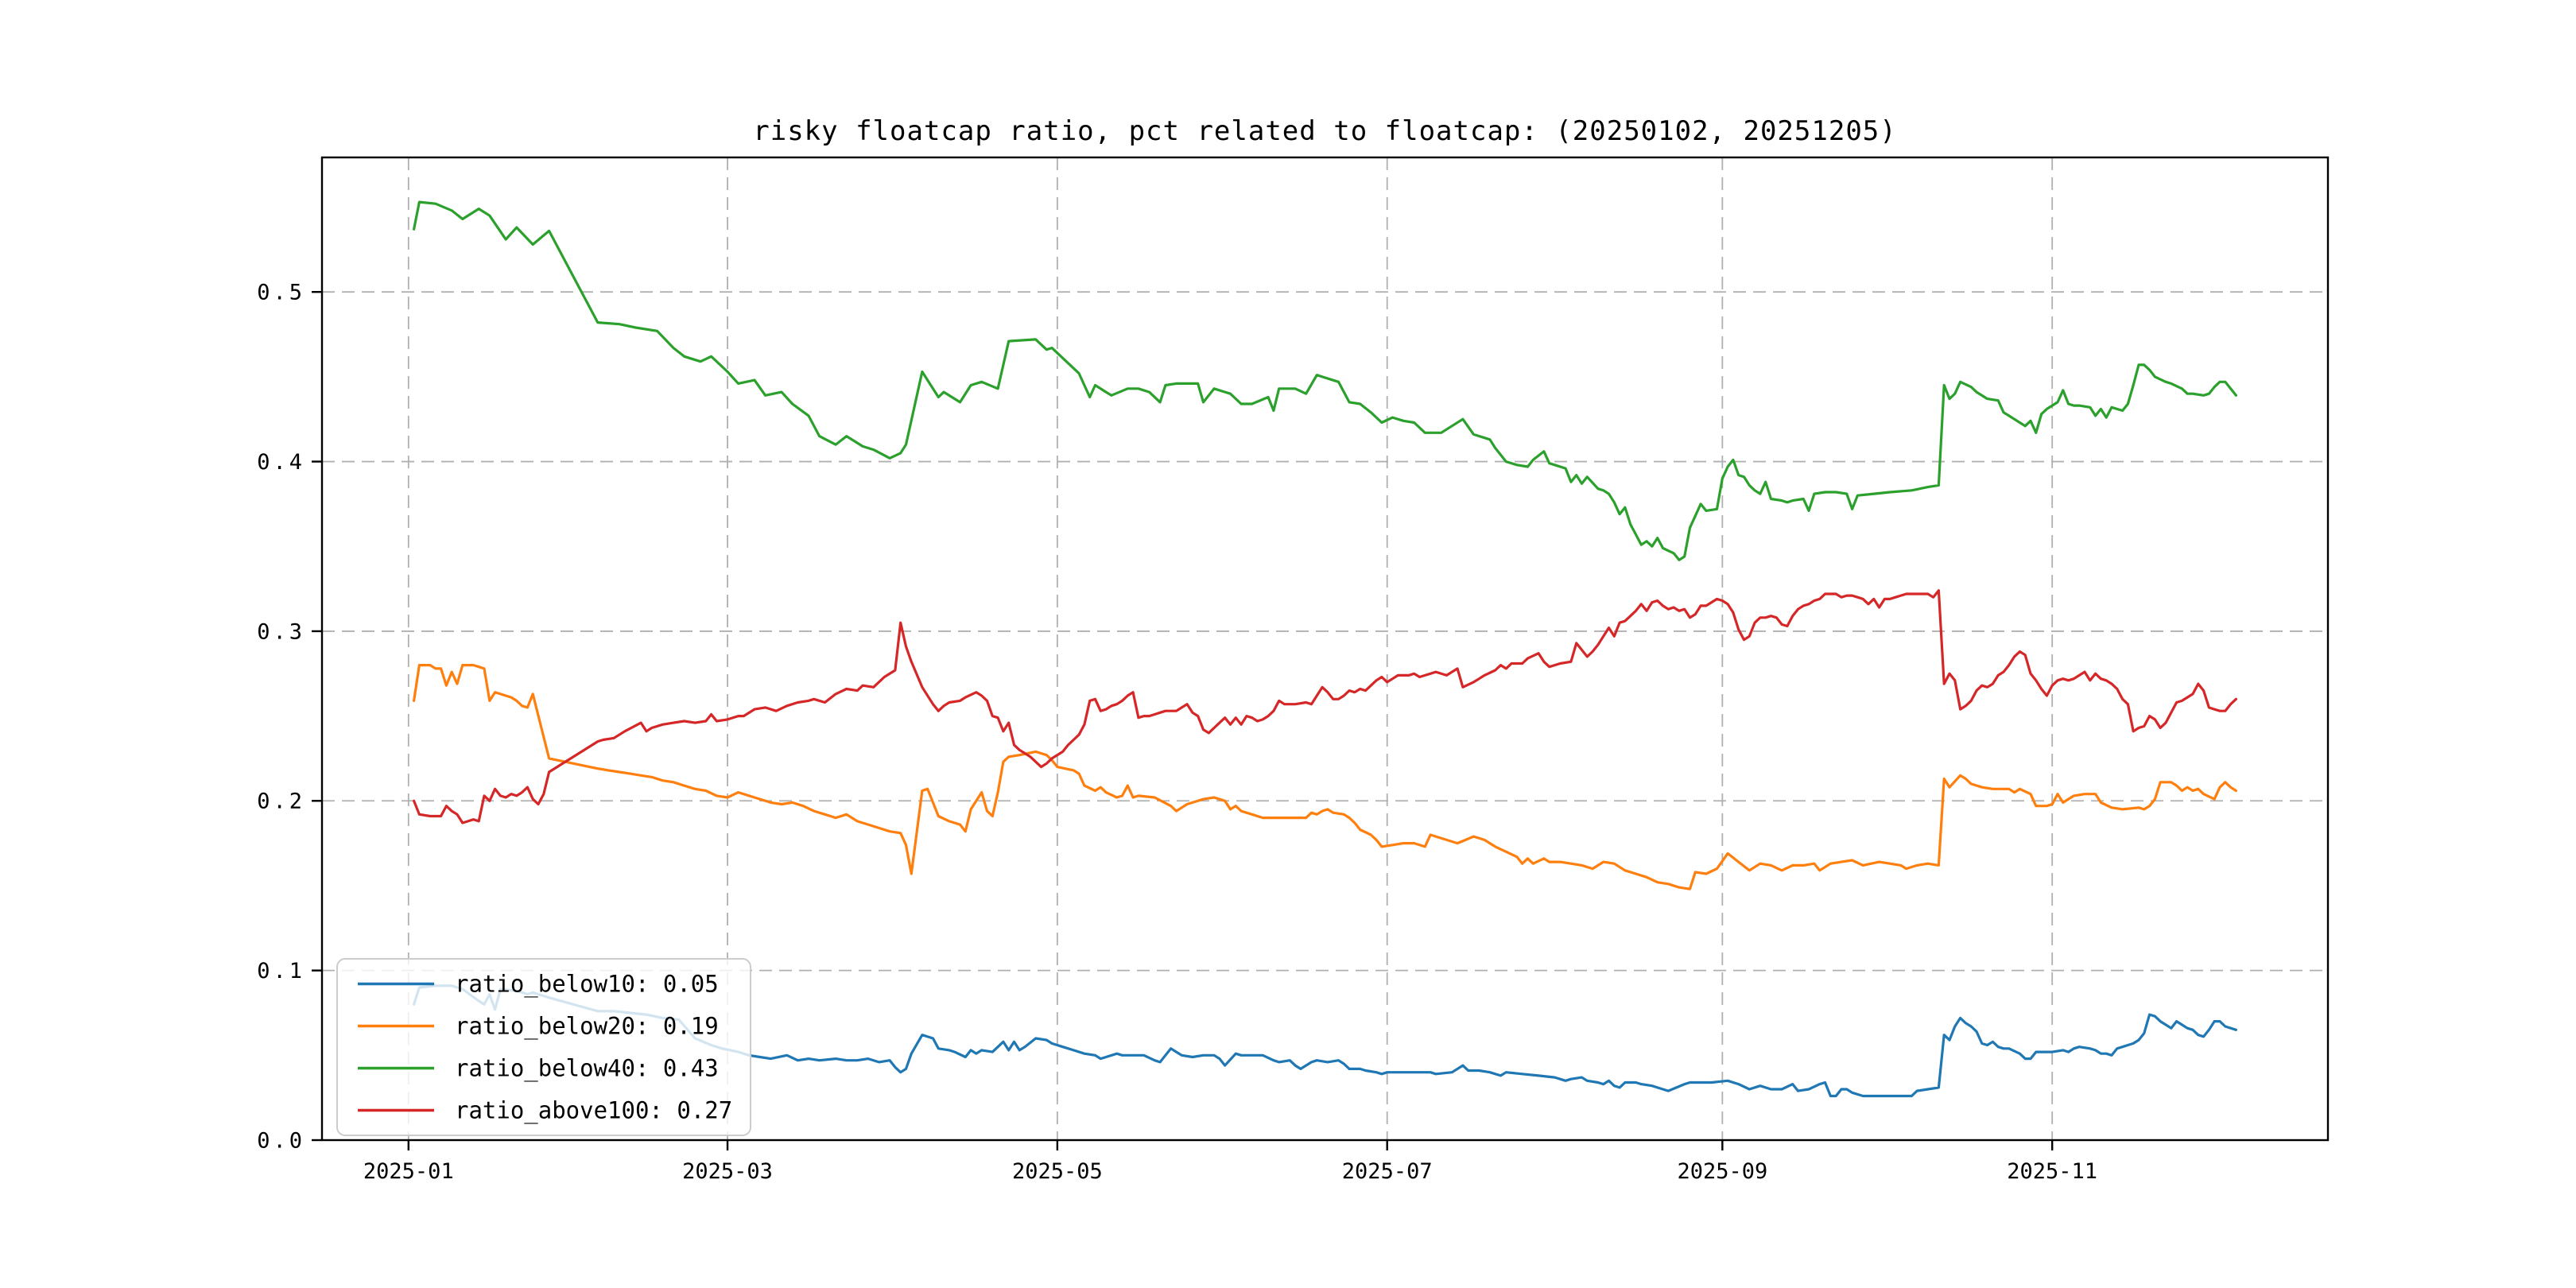  What do you see at coordinates (1722, 1171) in the screenshot?
I see `x-tick-label: 2025-09` at bounding box center [1722, 1171].